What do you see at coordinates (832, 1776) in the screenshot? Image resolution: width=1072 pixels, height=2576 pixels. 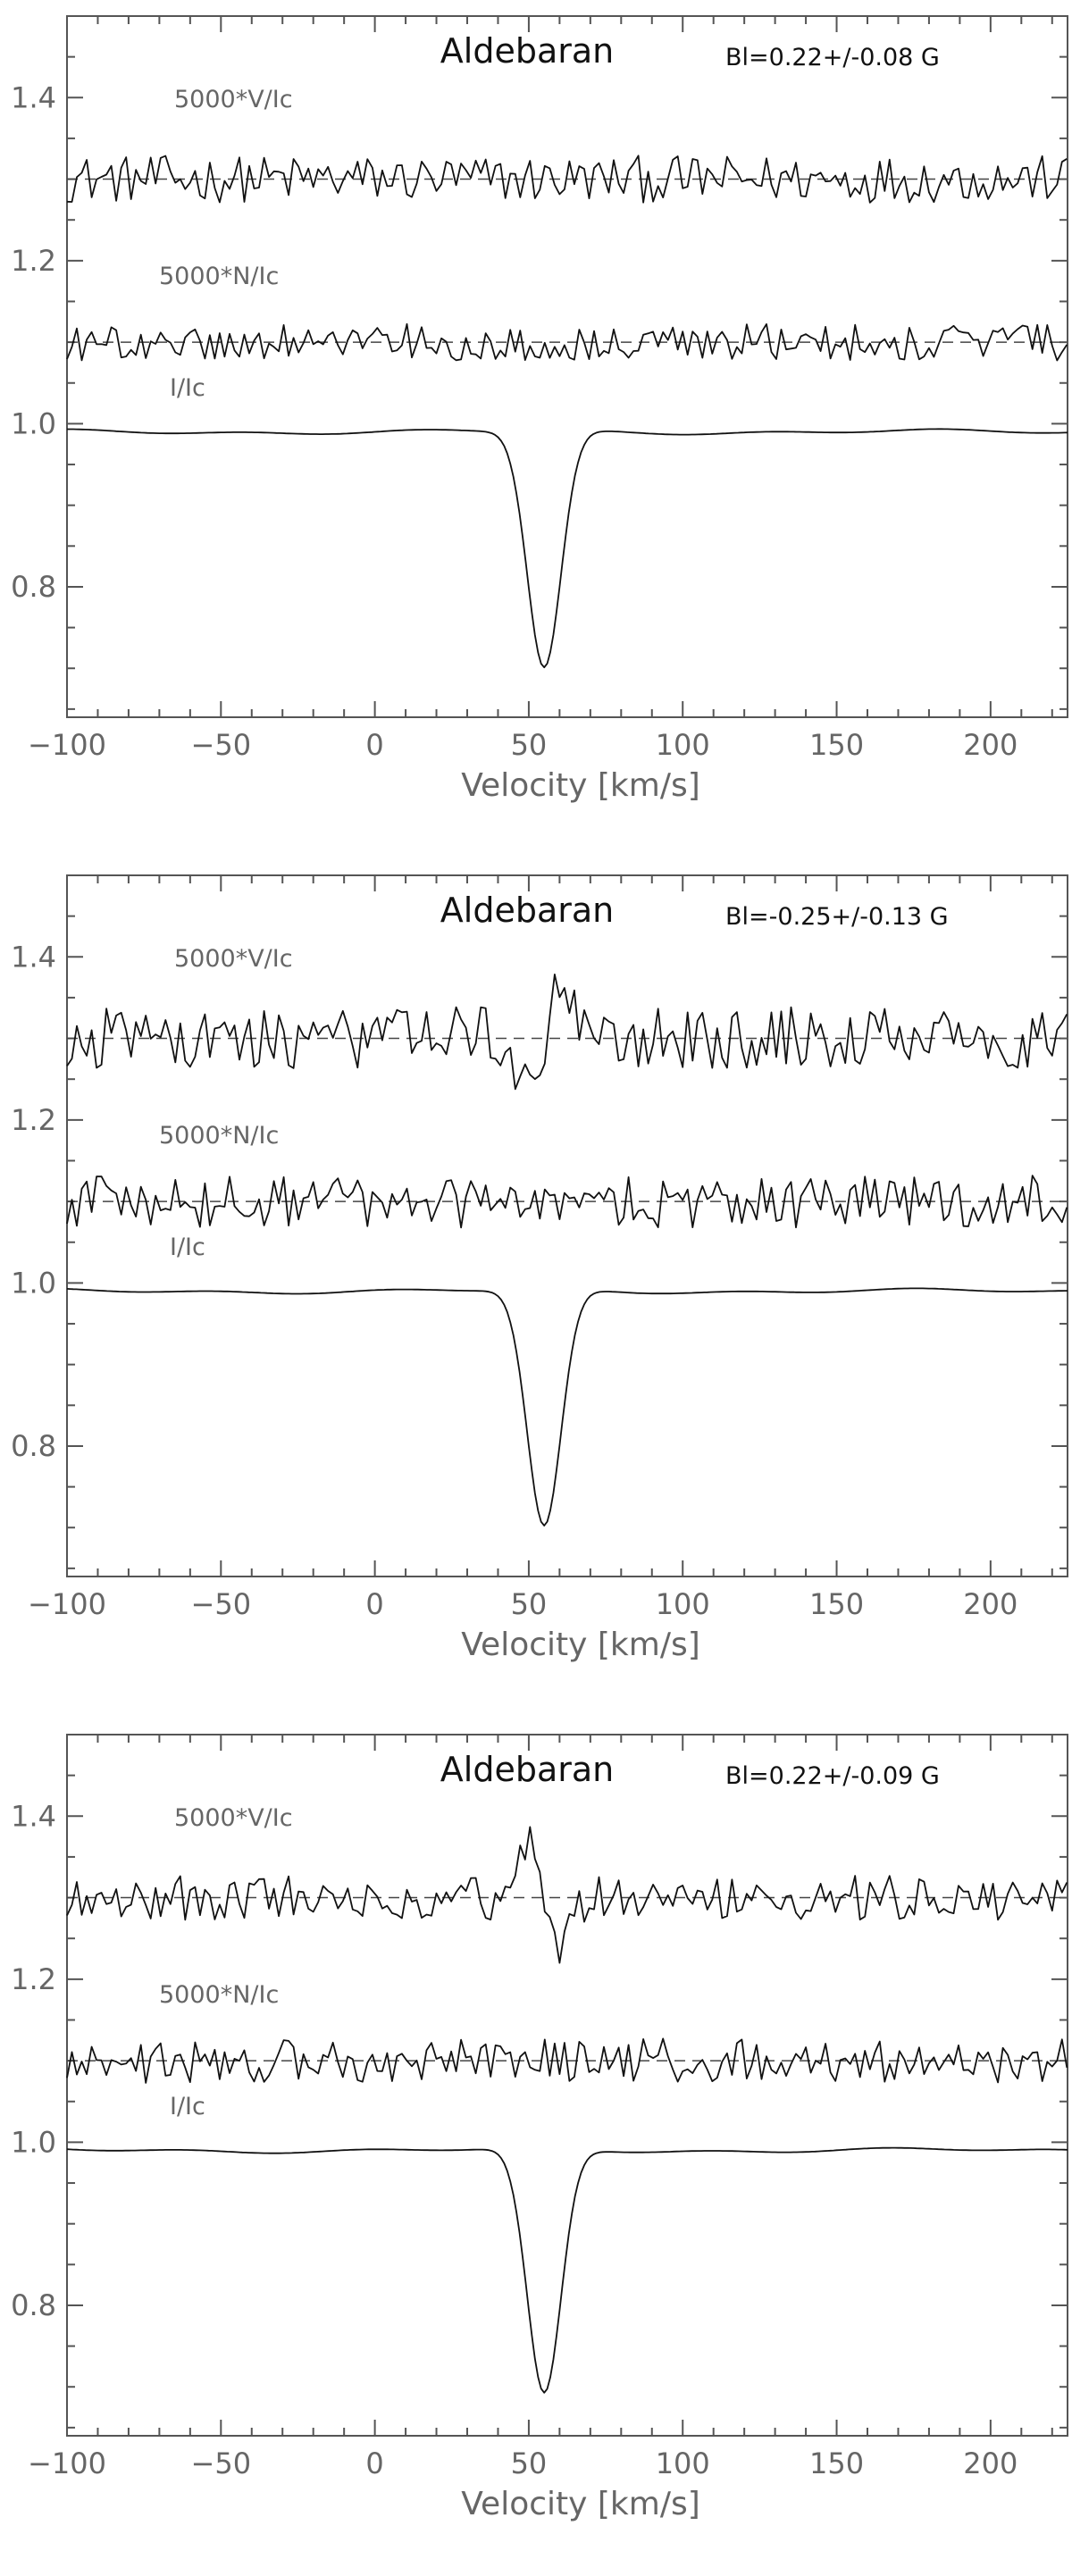 I see `field-annotation: Bl=0.22+/-0.09 G` at bounding box center [832, 1776].